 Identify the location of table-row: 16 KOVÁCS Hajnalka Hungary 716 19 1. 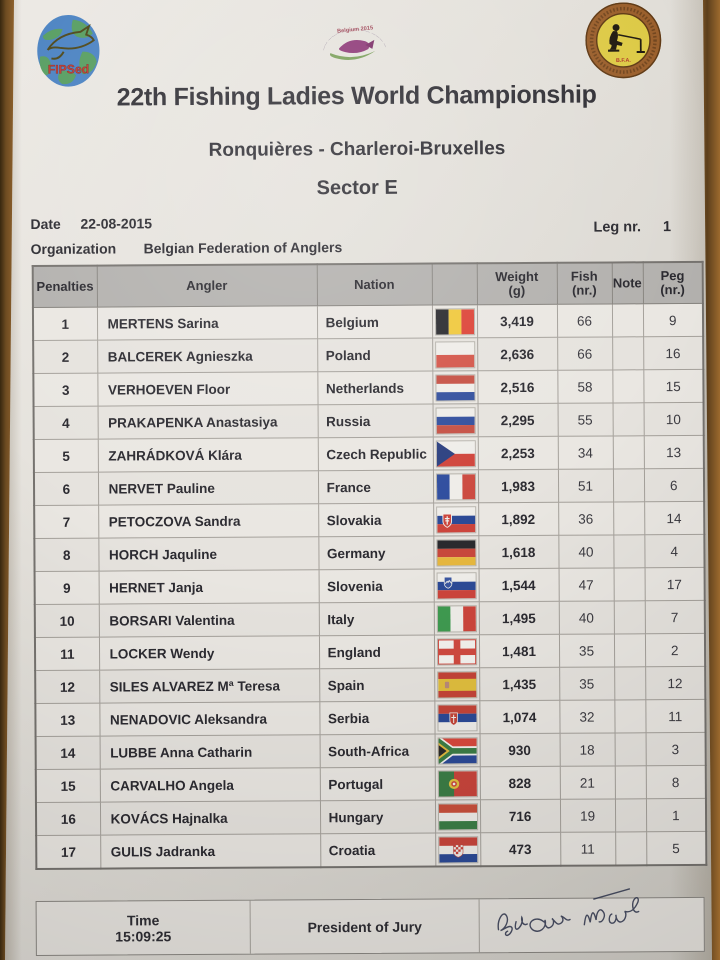
(371, 817).